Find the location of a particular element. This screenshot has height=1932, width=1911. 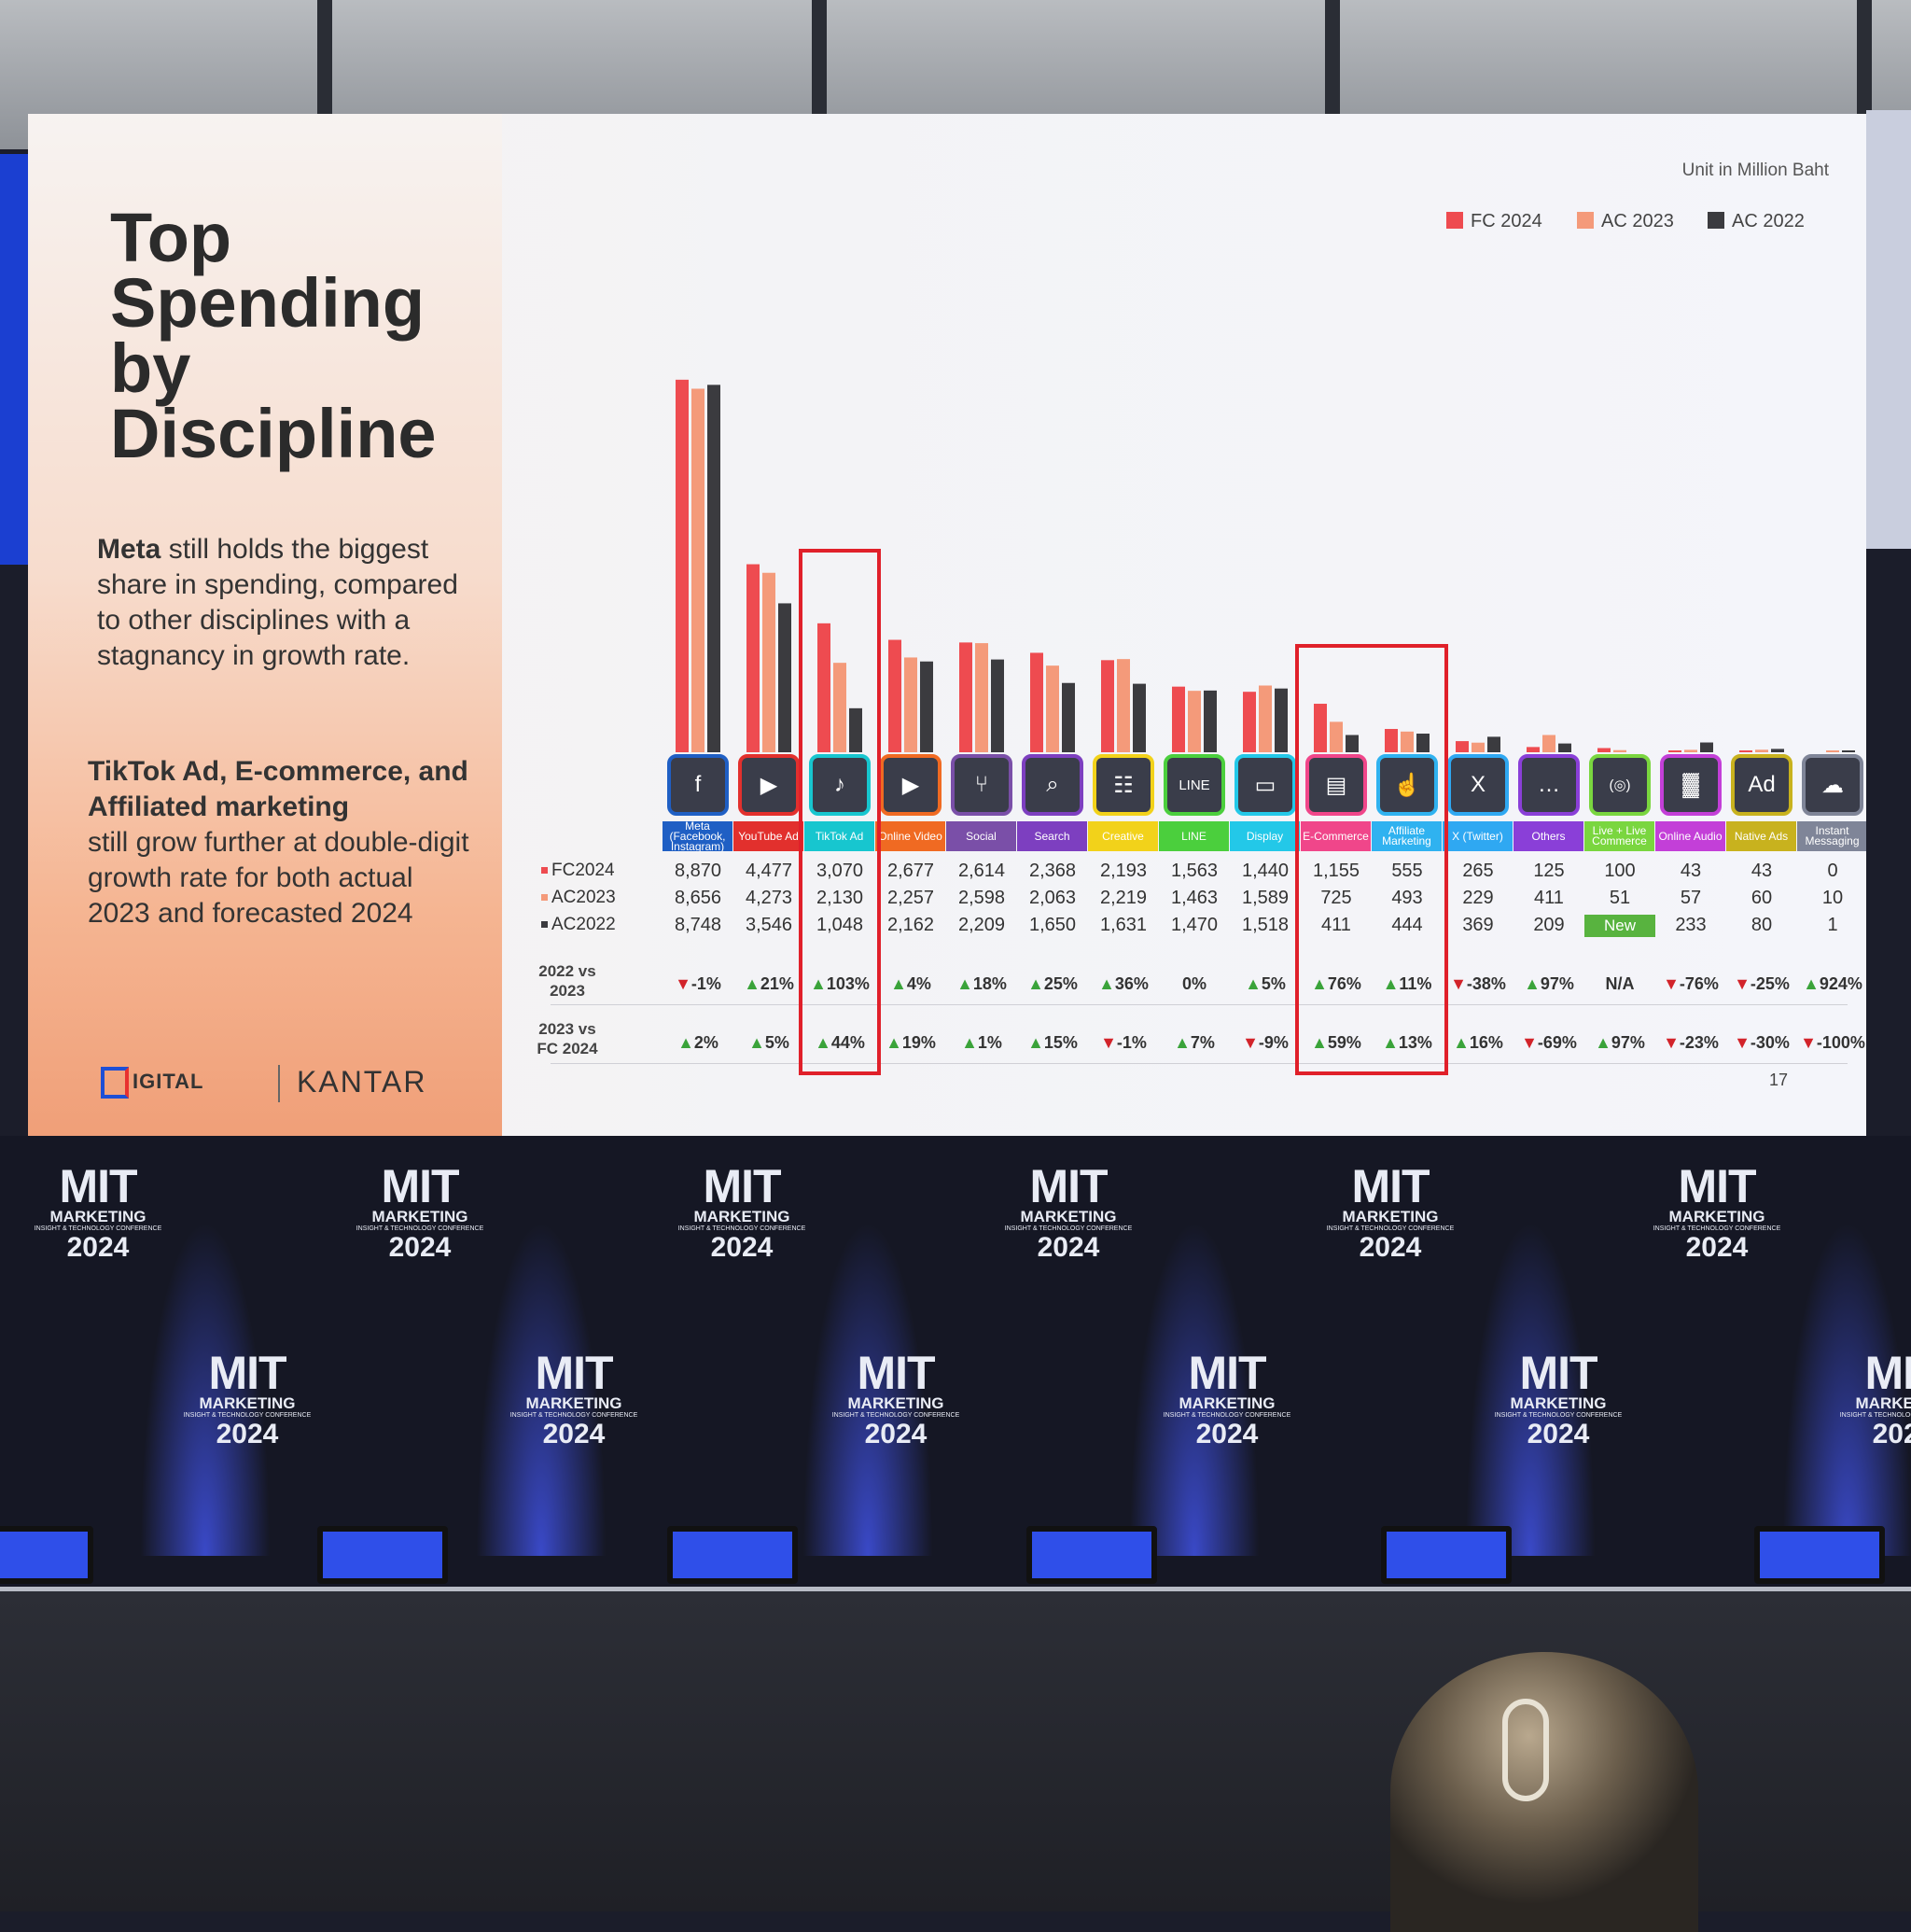

growth-cell: ▲13% is located at coordinates (1407, 1043).